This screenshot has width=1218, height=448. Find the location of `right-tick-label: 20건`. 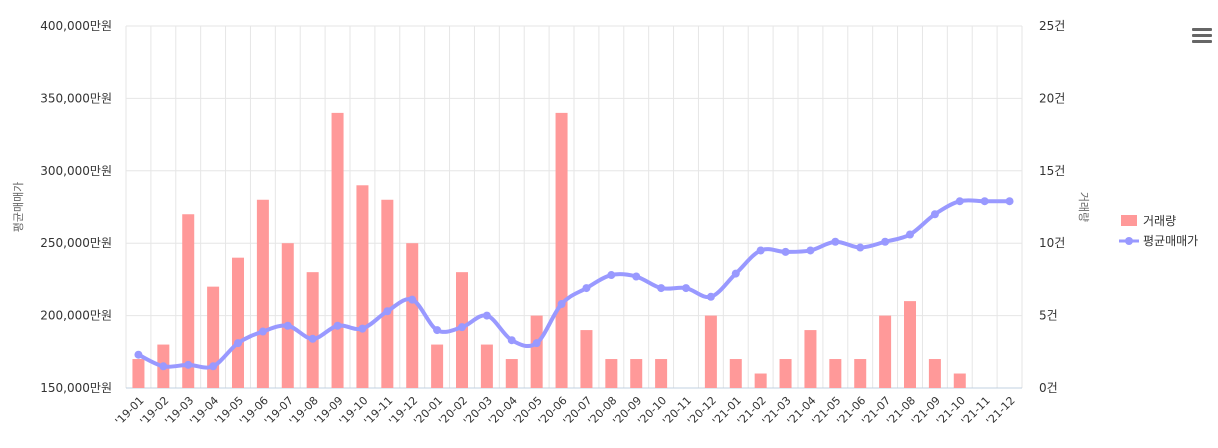

right-tick-label: 20건 is located at coordinates (1052, 98).